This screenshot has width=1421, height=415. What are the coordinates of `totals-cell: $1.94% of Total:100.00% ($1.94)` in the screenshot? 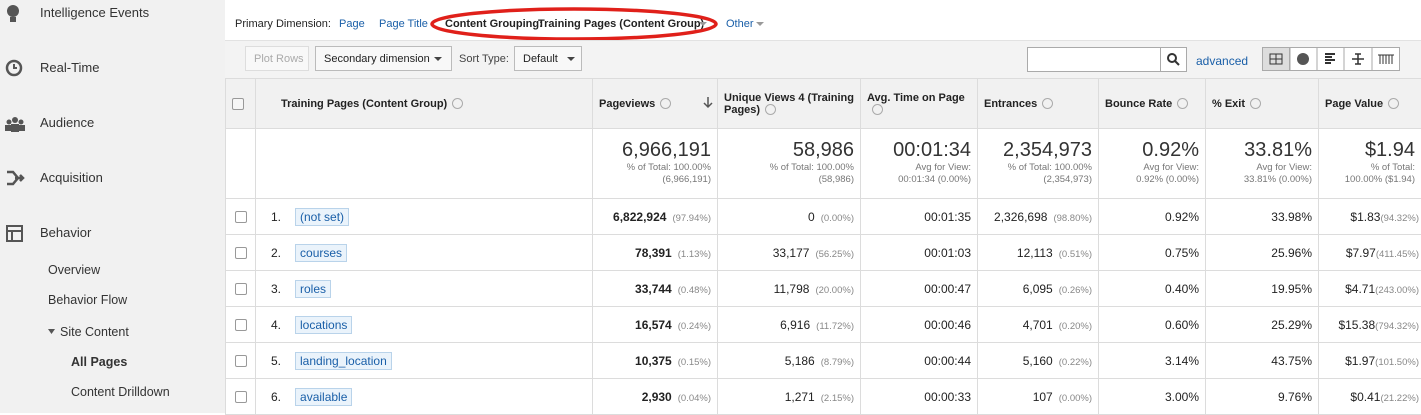 It's located at (1370, 164).